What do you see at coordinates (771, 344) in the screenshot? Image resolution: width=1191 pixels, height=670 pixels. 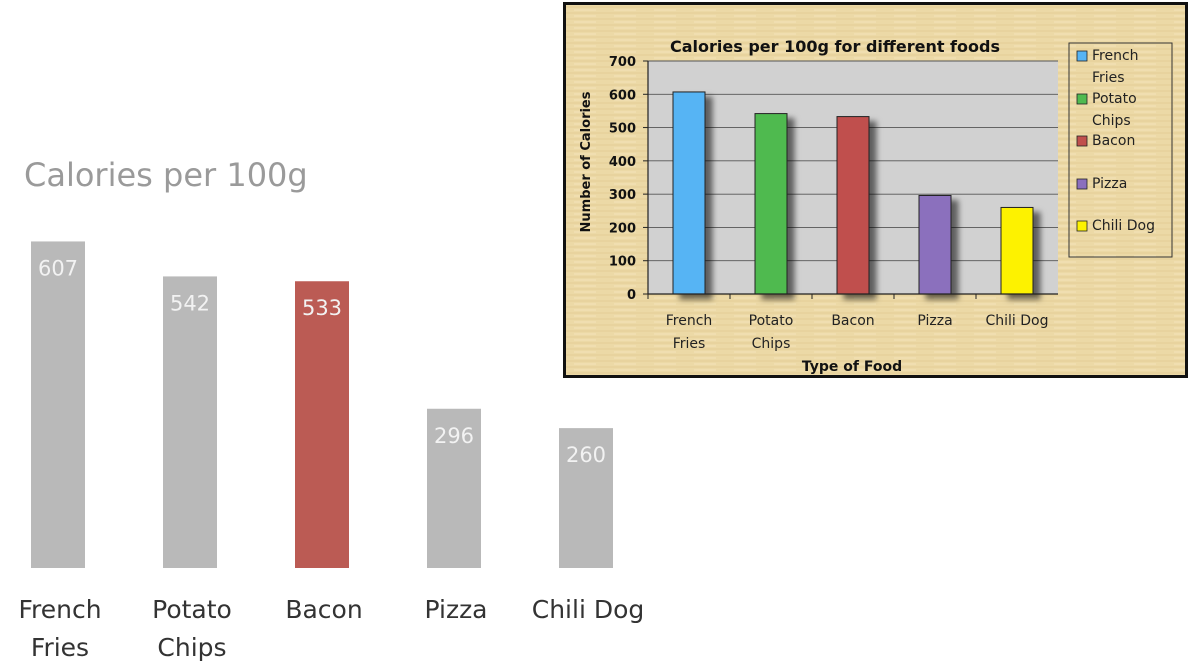 I see `inset-category-label-potato-chips: Chips` at bounding box center [771, 344].